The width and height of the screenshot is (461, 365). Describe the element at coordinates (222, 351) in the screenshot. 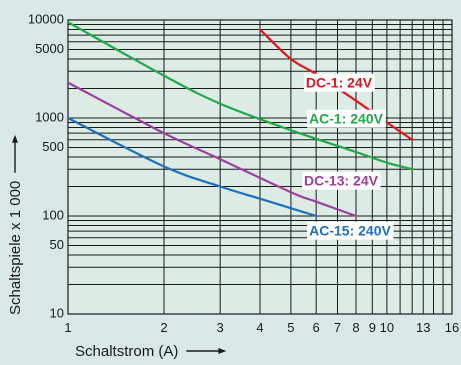

I see `x-axis-arrowhead` at that location.